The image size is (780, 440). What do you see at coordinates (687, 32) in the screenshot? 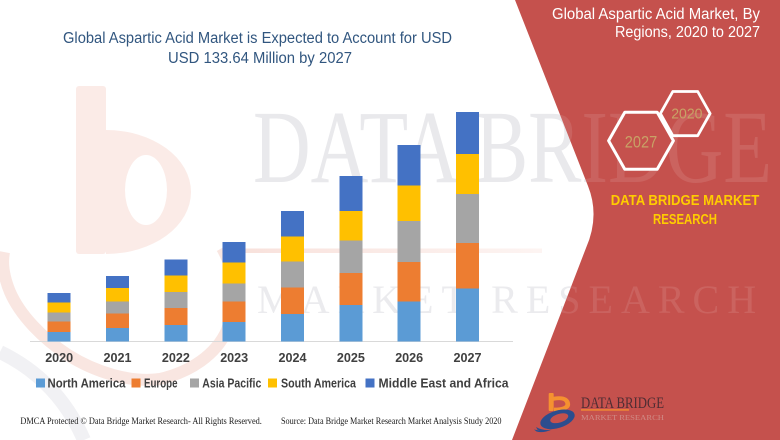
I see `svg-text: Regions, 2020 to 2027` at bounding box center [687, 32].